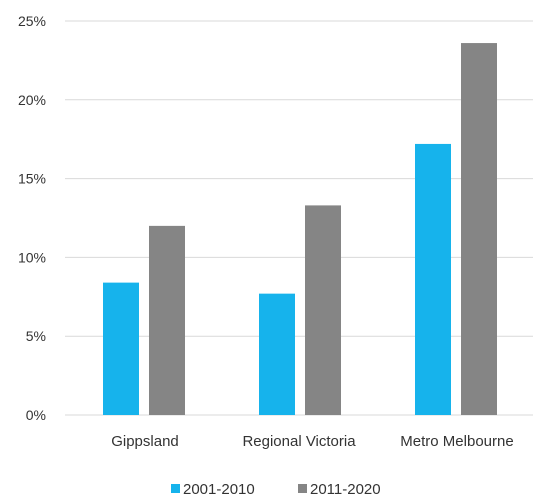 Image resolution: width=533 pixels, height=504 pixels. What do you see at coordinates (323, 310) in the screenshot?
I see `bar-regional-victoria-2011-2020` at bounding box center [323, 310].